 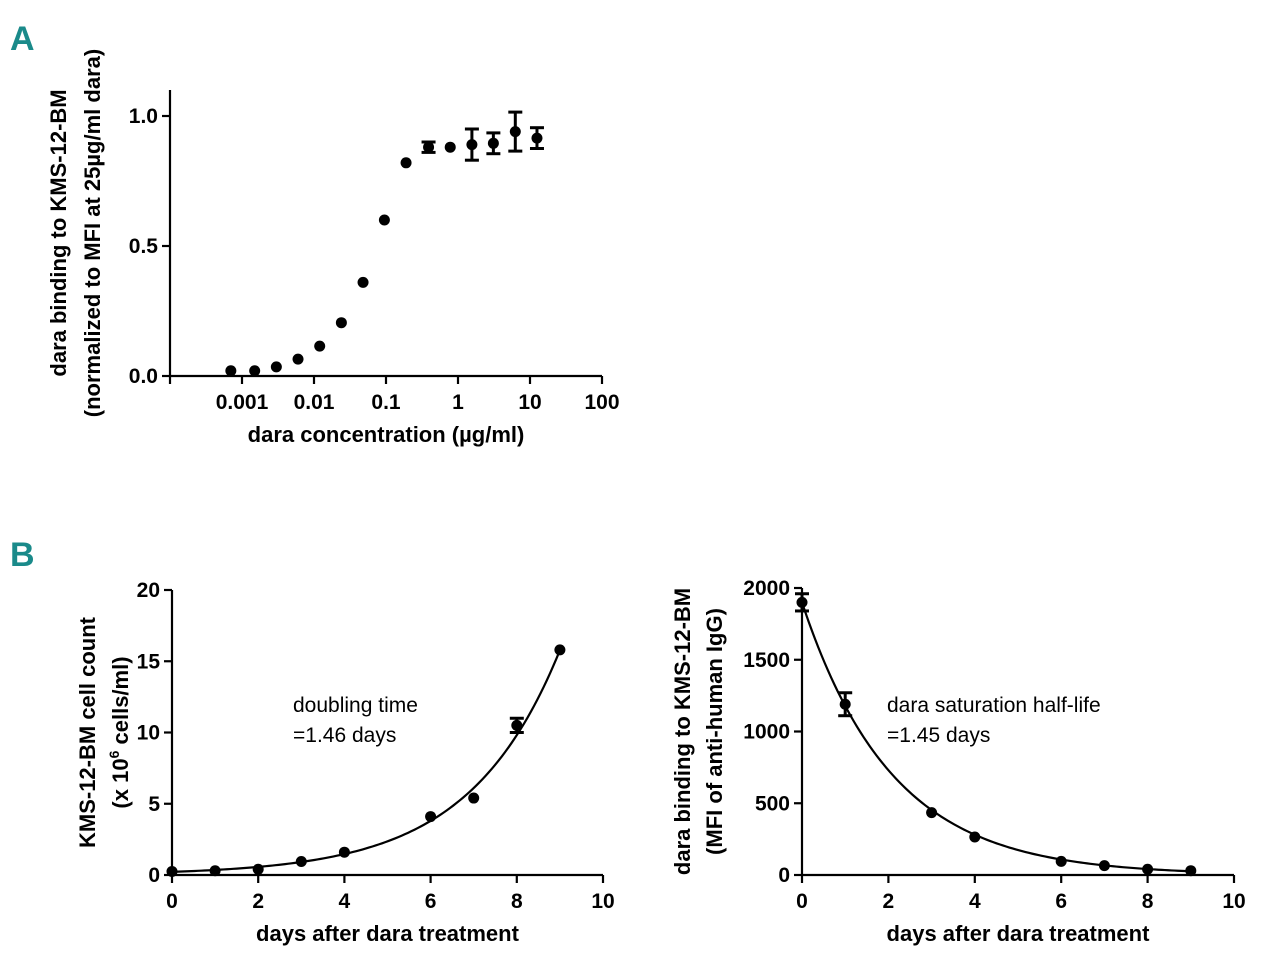 I want to click on x-tick-label: 0.1, so click(x=386, y=402).